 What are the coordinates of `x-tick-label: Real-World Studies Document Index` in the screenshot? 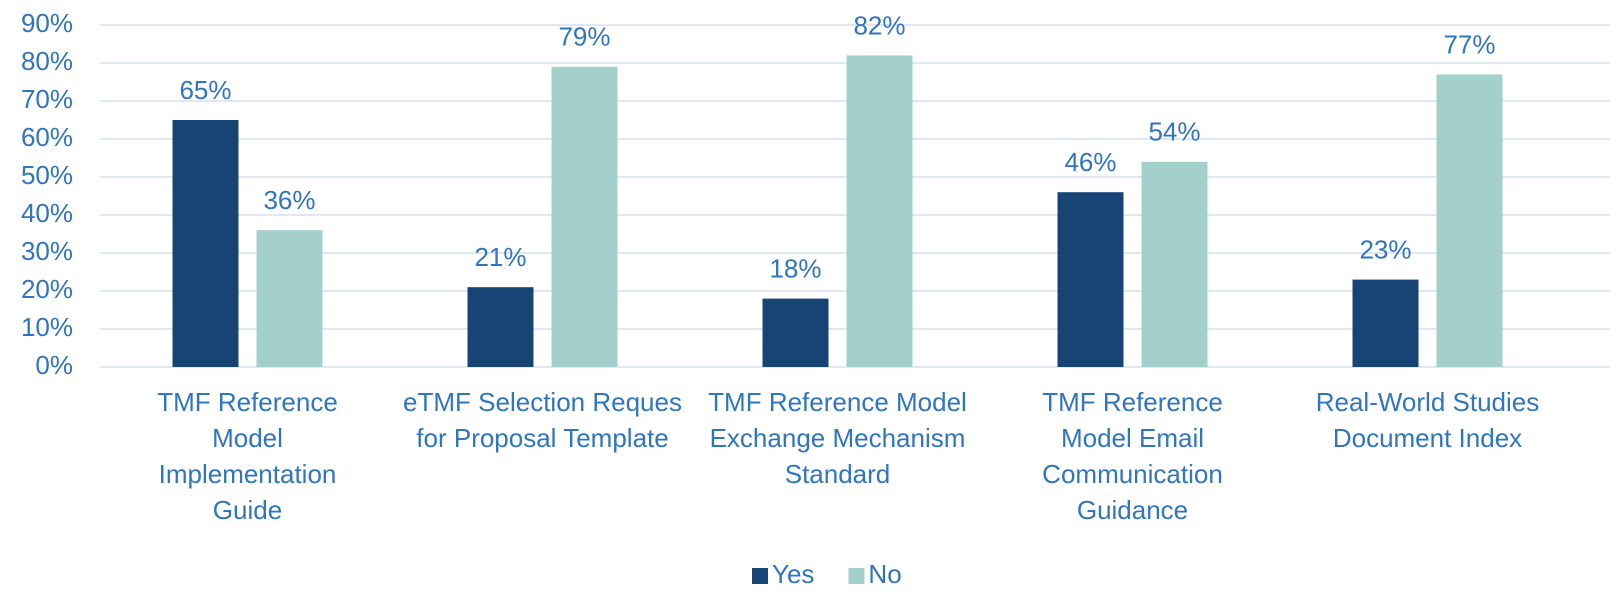 It's located at (1427, 420).